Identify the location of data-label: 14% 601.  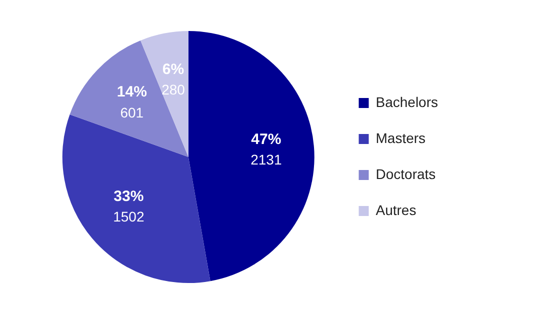
(131, 102).